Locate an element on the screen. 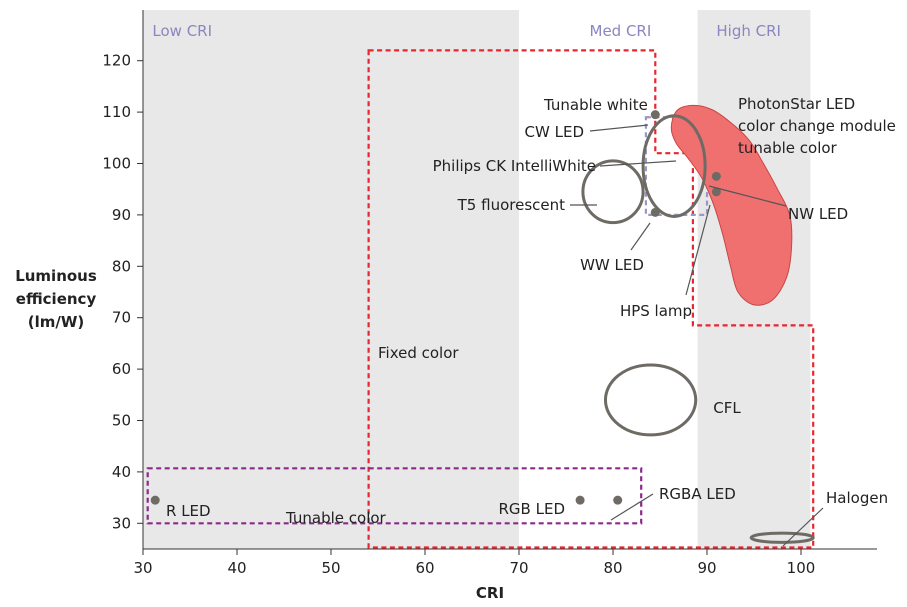 This screenshot has height=607, width=907. photonstar-blob is located at coordinates (731, 205).